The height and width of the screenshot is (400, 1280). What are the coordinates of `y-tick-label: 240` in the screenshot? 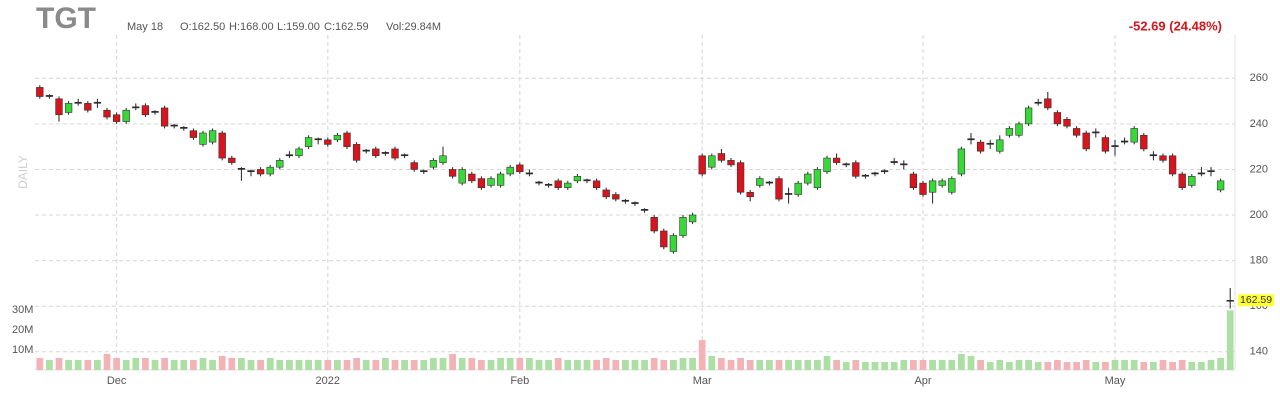 It's located at (1259, 124).